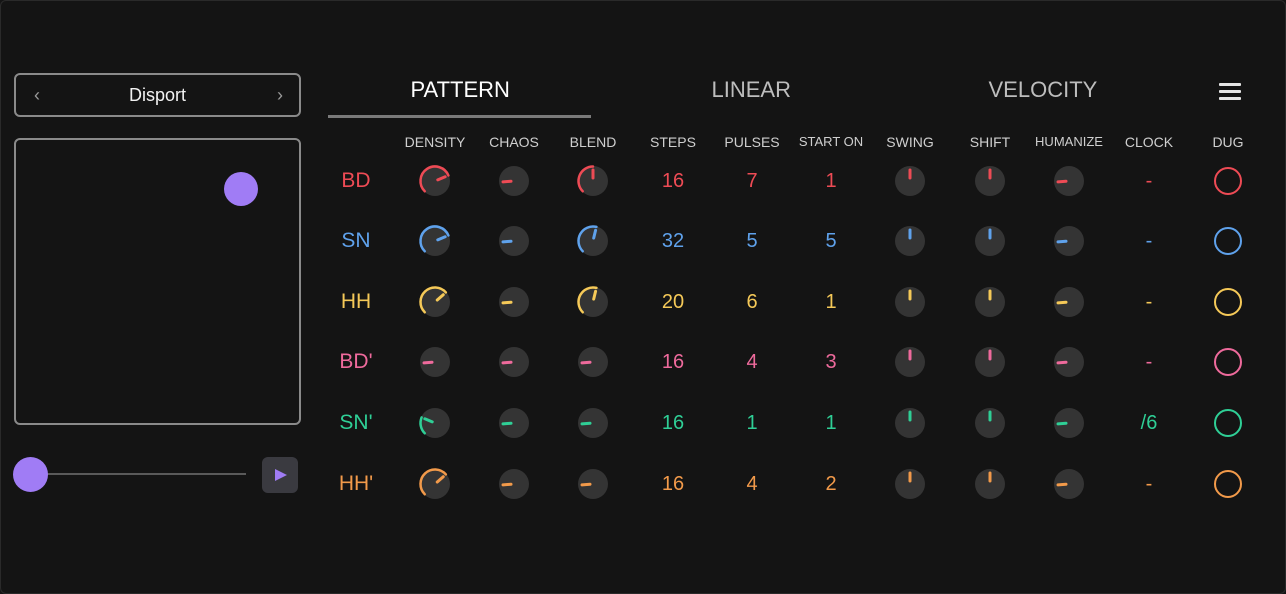  I want to click on start-on-value-hh: 1, so click(831, 302).